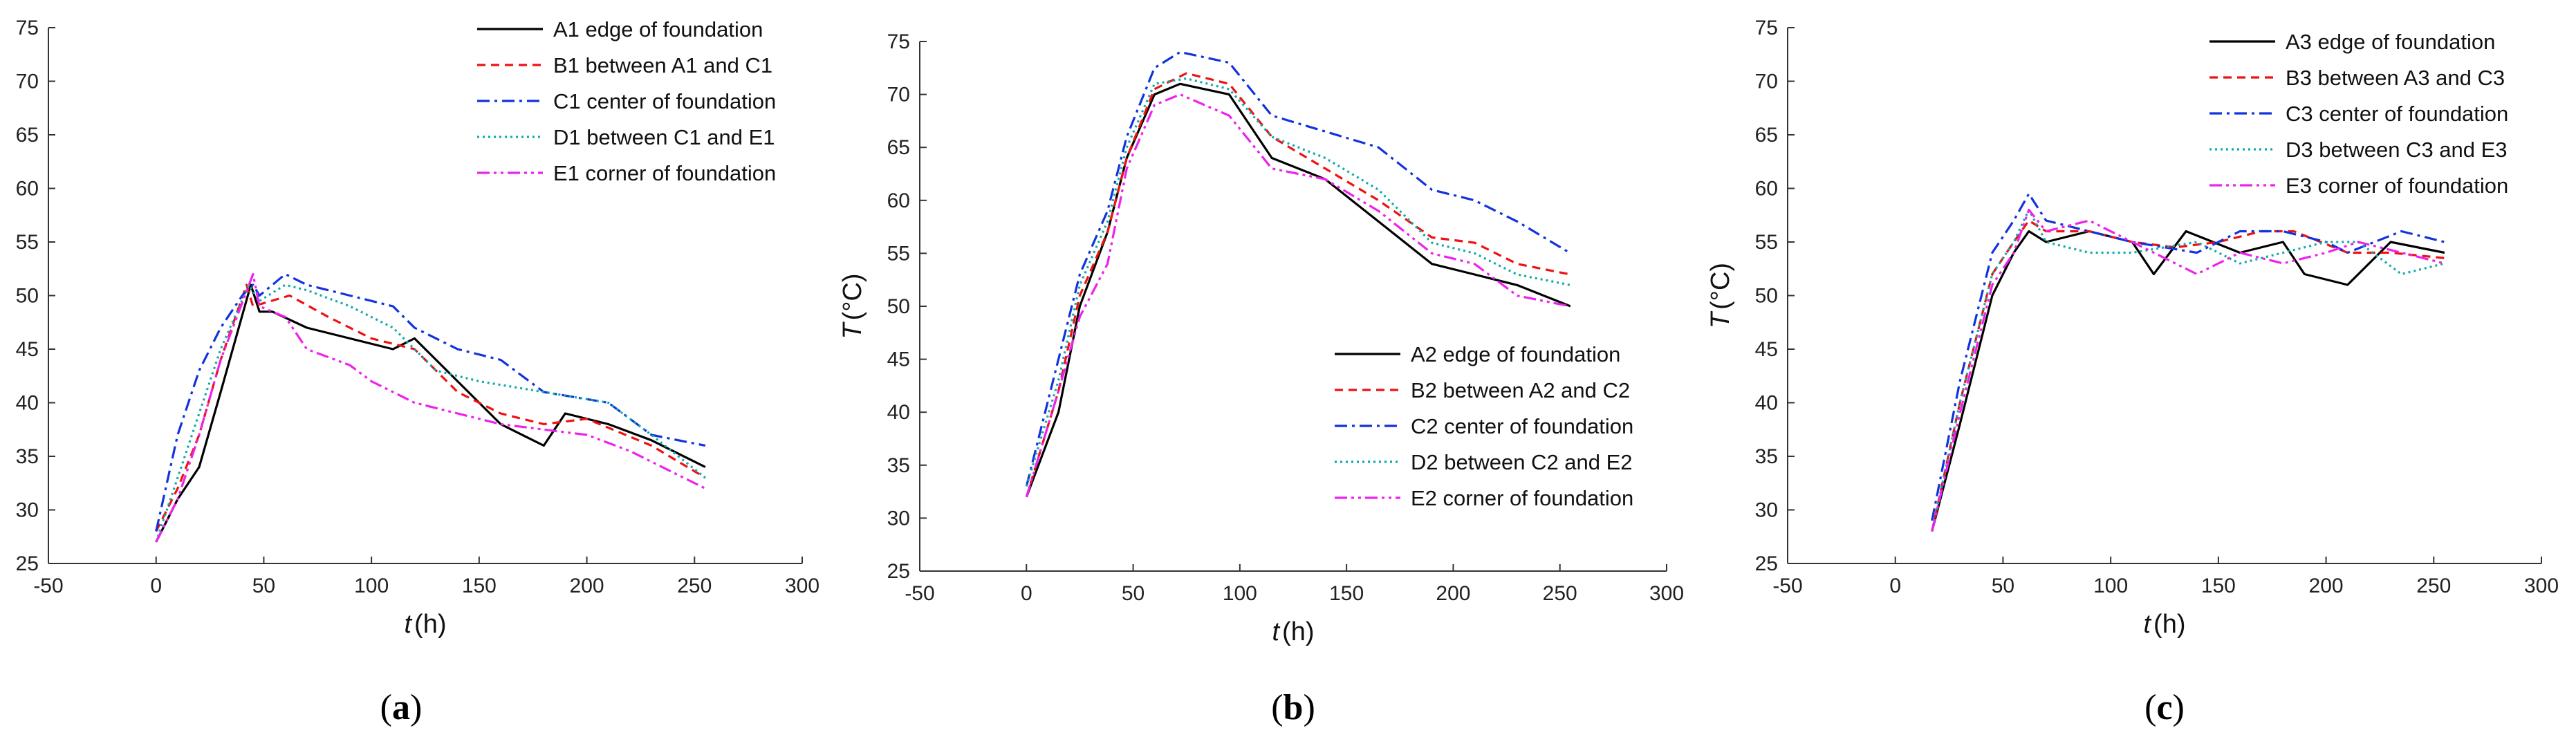 This screenshot has width=2576, height=746. I want to click on caption-letter: a, so click(401, 707).